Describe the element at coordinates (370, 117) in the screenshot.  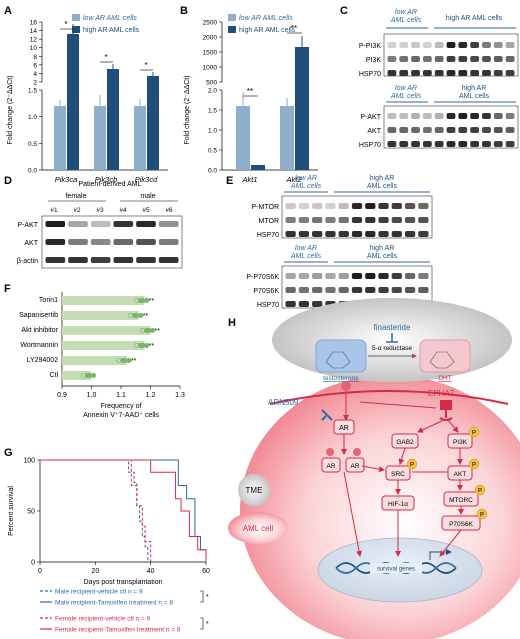
I see `panel-c-blot2-label-1: P-AKT` at that location.